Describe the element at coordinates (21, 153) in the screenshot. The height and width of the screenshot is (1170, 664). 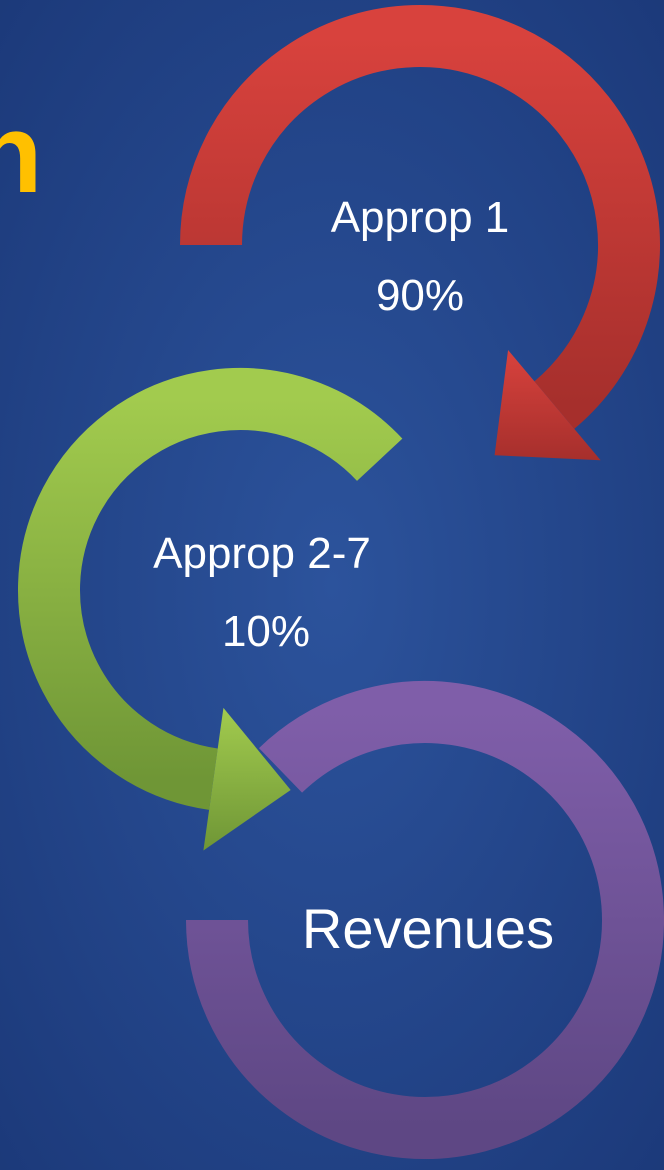
I see `title: n` at that location.